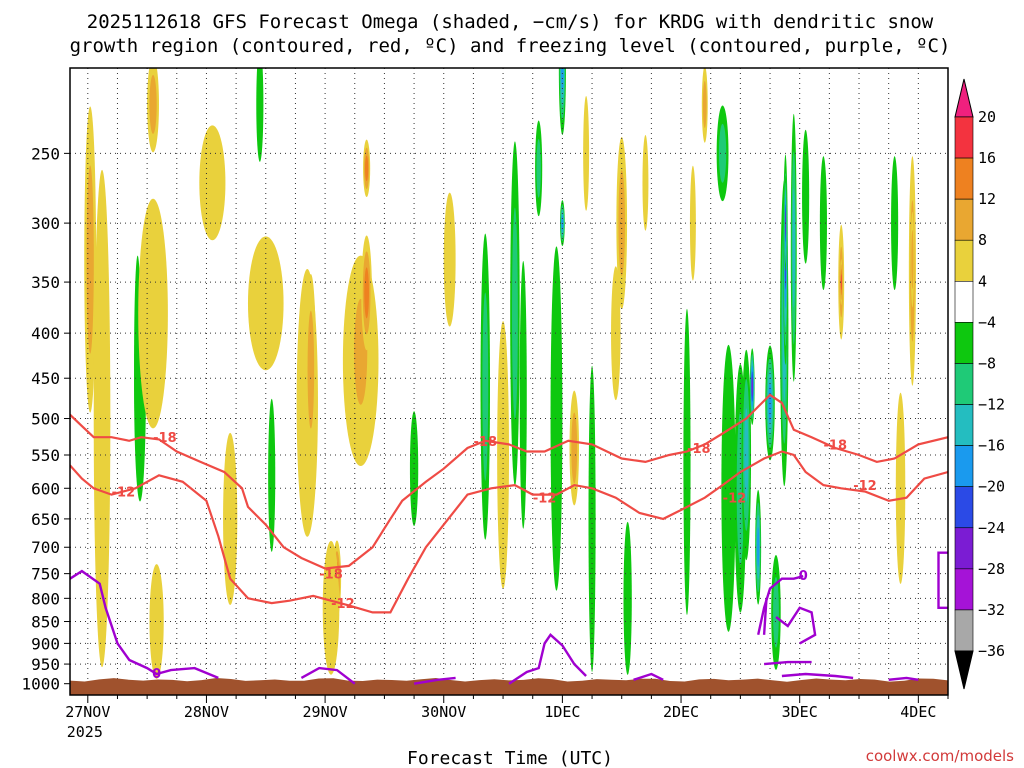  I want to click on x-tick-label: 27NOV, so click(87, 712).